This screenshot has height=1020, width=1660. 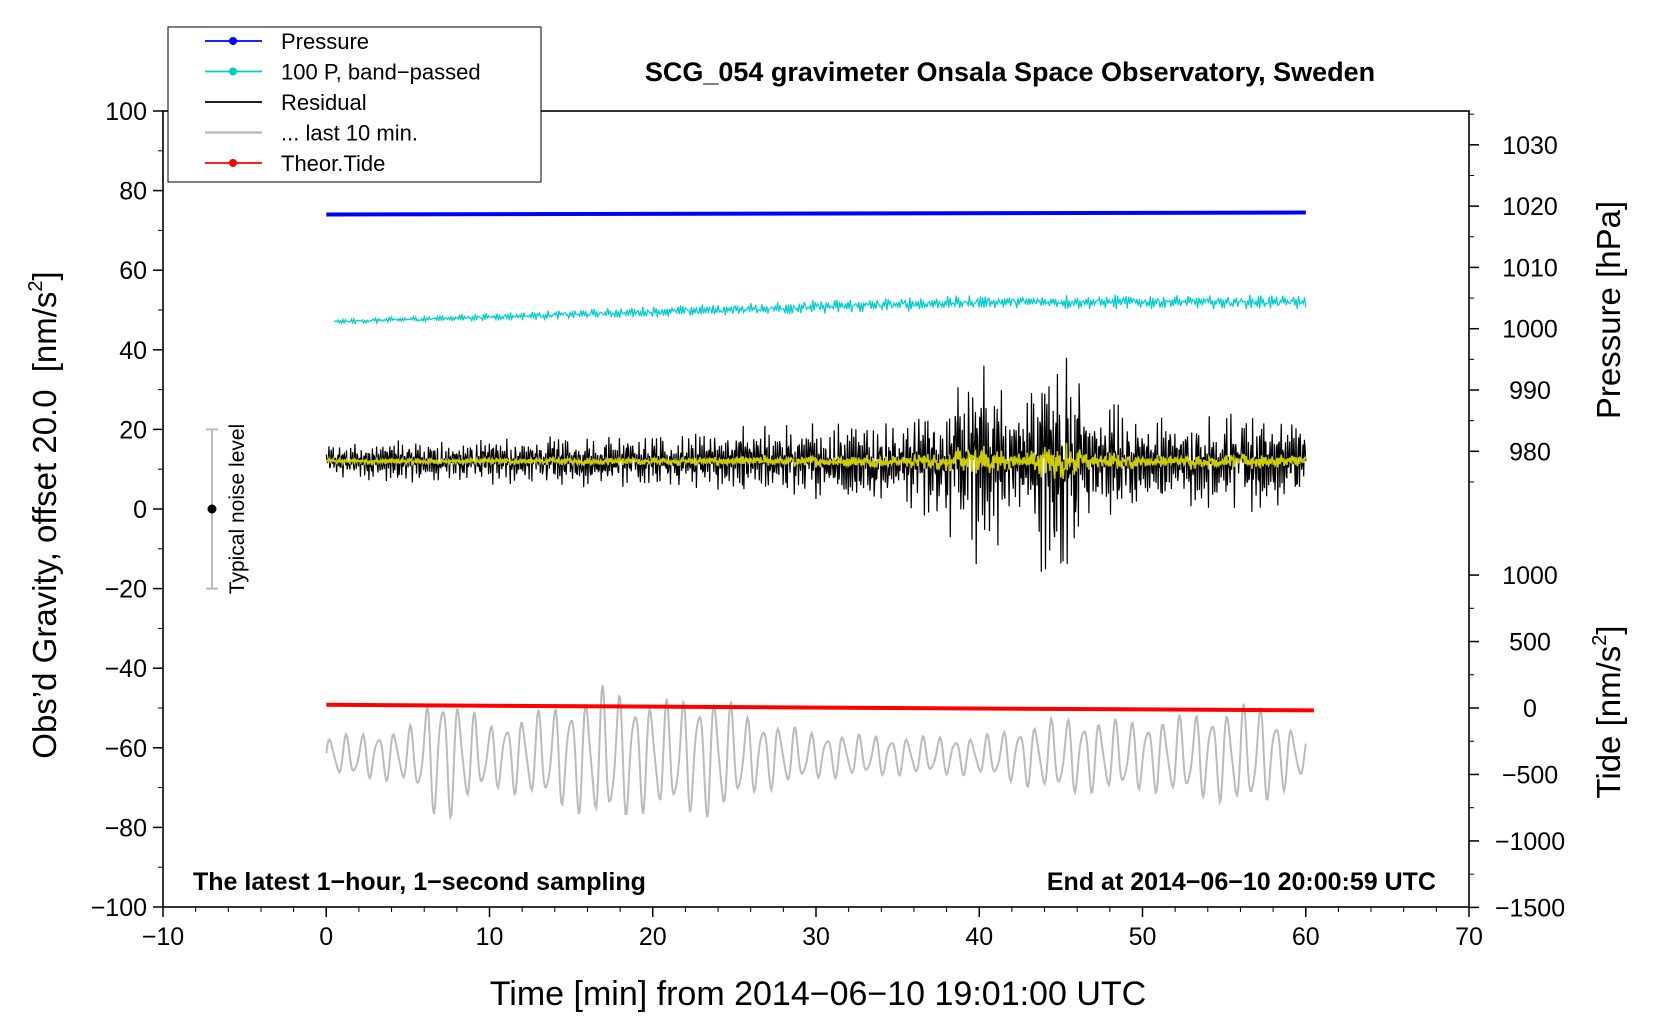 What do you see at coordinates (349, 133) in the screenshot?
I see `legend-label: ... last 10 min.` at bounding box center [349, 133].